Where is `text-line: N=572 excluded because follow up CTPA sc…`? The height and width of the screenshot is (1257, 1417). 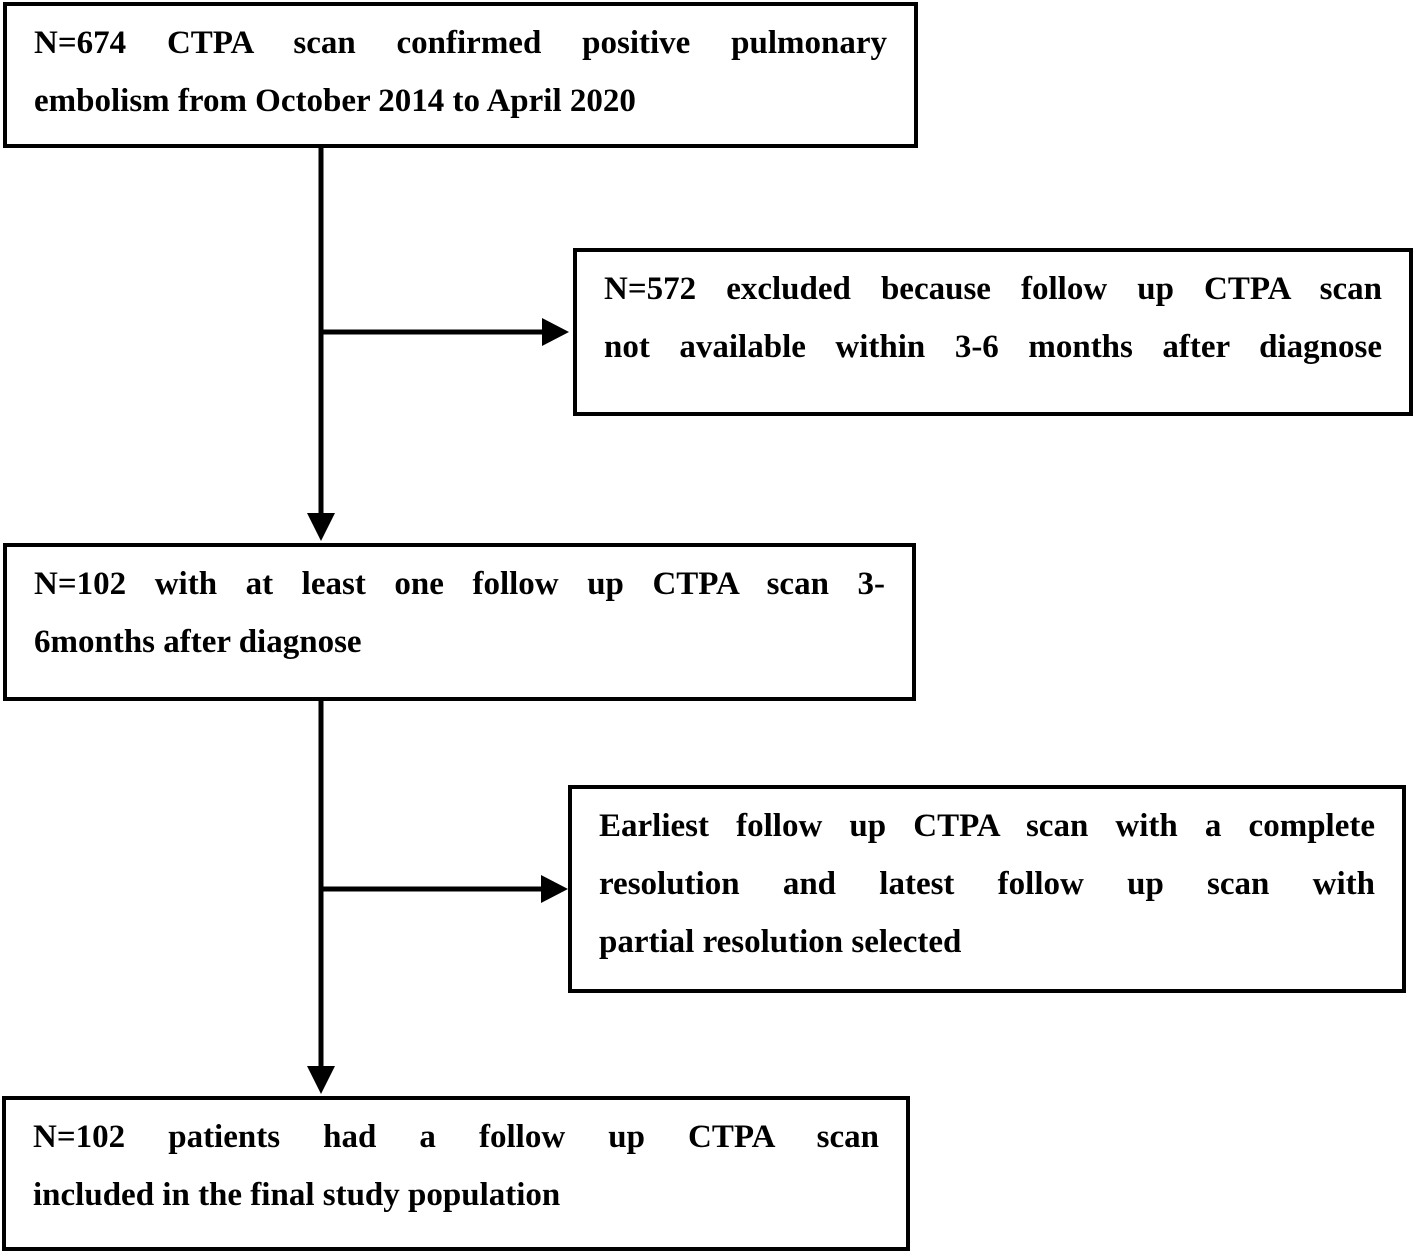 text-line: N=572 excluded because follow up CTPA sc… is located at coordinates (993, 289).